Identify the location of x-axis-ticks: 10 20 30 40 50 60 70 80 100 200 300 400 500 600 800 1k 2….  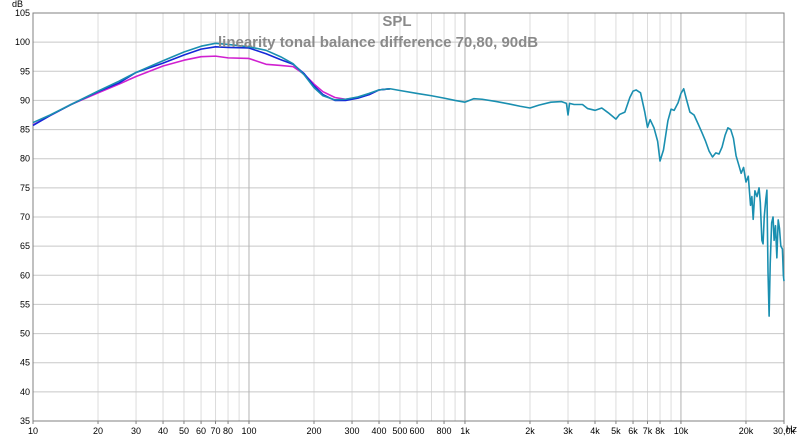
(412, 428).